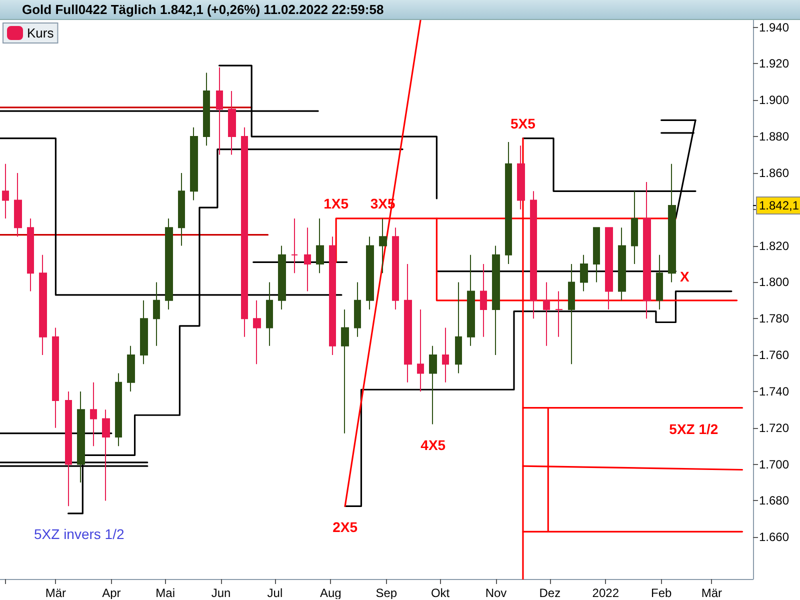  I want to click on annotation: 5XZ 1/2, so click(693, 428).